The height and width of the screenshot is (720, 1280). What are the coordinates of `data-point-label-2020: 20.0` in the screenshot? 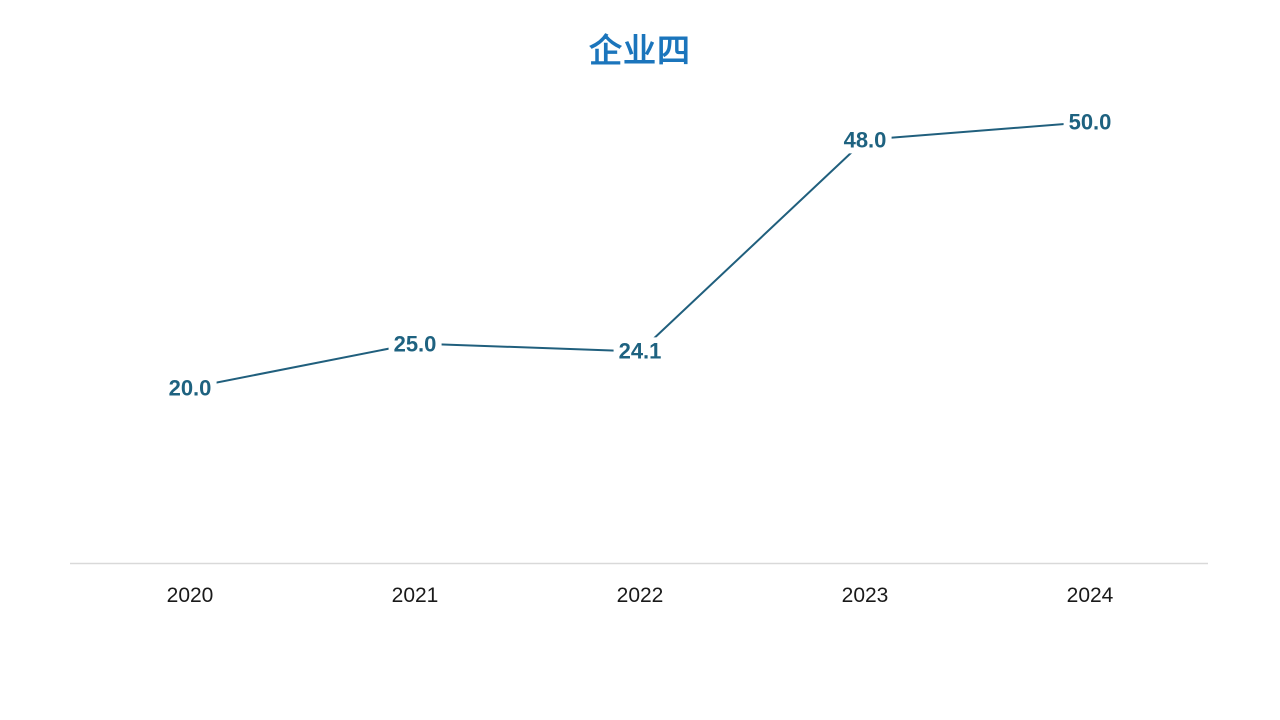 It's located at (190, 388).